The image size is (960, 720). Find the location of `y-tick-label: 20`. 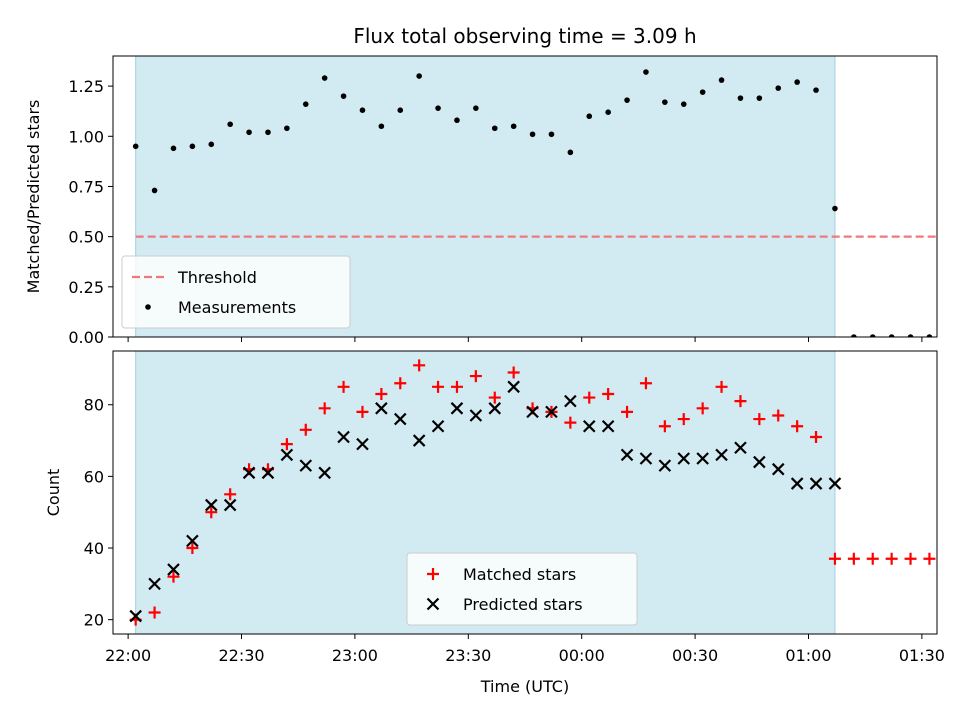

y-tick-label: 20 is located at coordinates (94, 620).